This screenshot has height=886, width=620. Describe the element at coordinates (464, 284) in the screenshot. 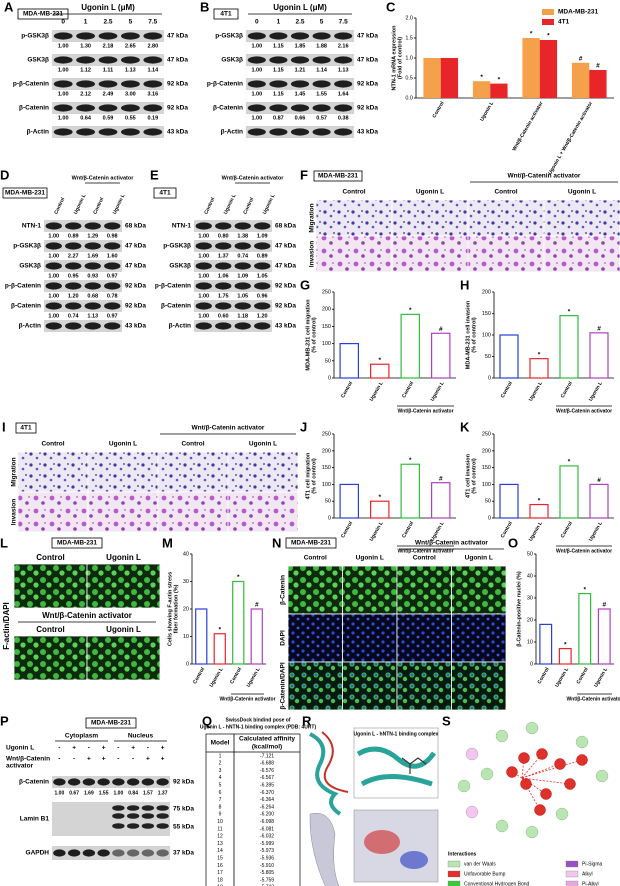

I see `panel-letter: H` at that location.